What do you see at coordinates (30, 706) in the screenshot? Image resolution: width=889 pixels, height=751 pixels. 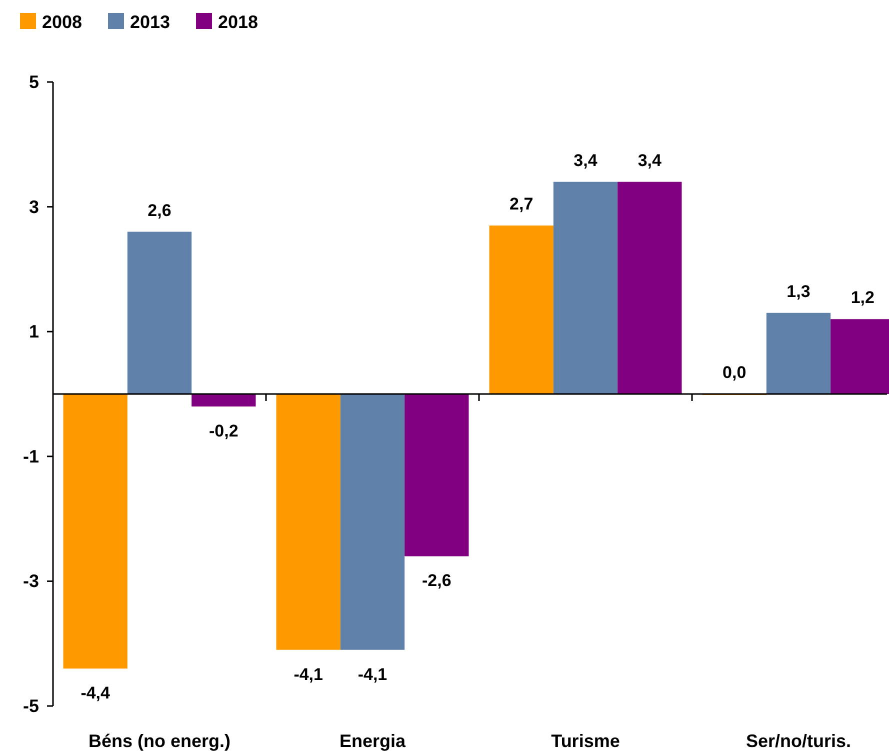 I see `y-tick-label: -5` at bounding box center [30, 706].